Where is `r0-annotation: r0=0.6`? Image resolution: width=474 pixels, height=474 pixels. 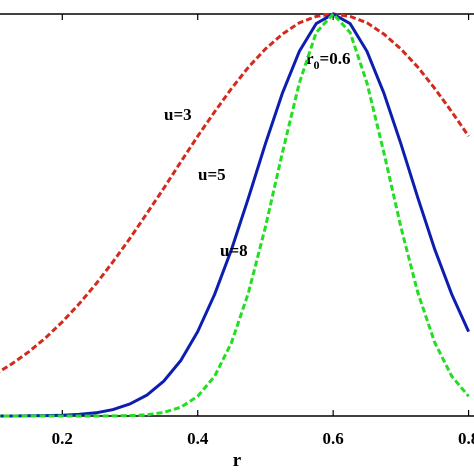 r0-annotation: r0=0.6 is located at coordinates (328, 60).